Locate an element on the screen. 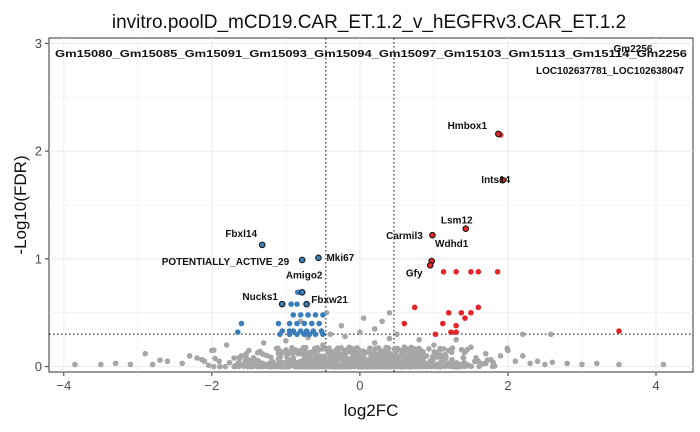  y-axis-ticks: 0 1 2 3 is located at coordinates (42, 205).